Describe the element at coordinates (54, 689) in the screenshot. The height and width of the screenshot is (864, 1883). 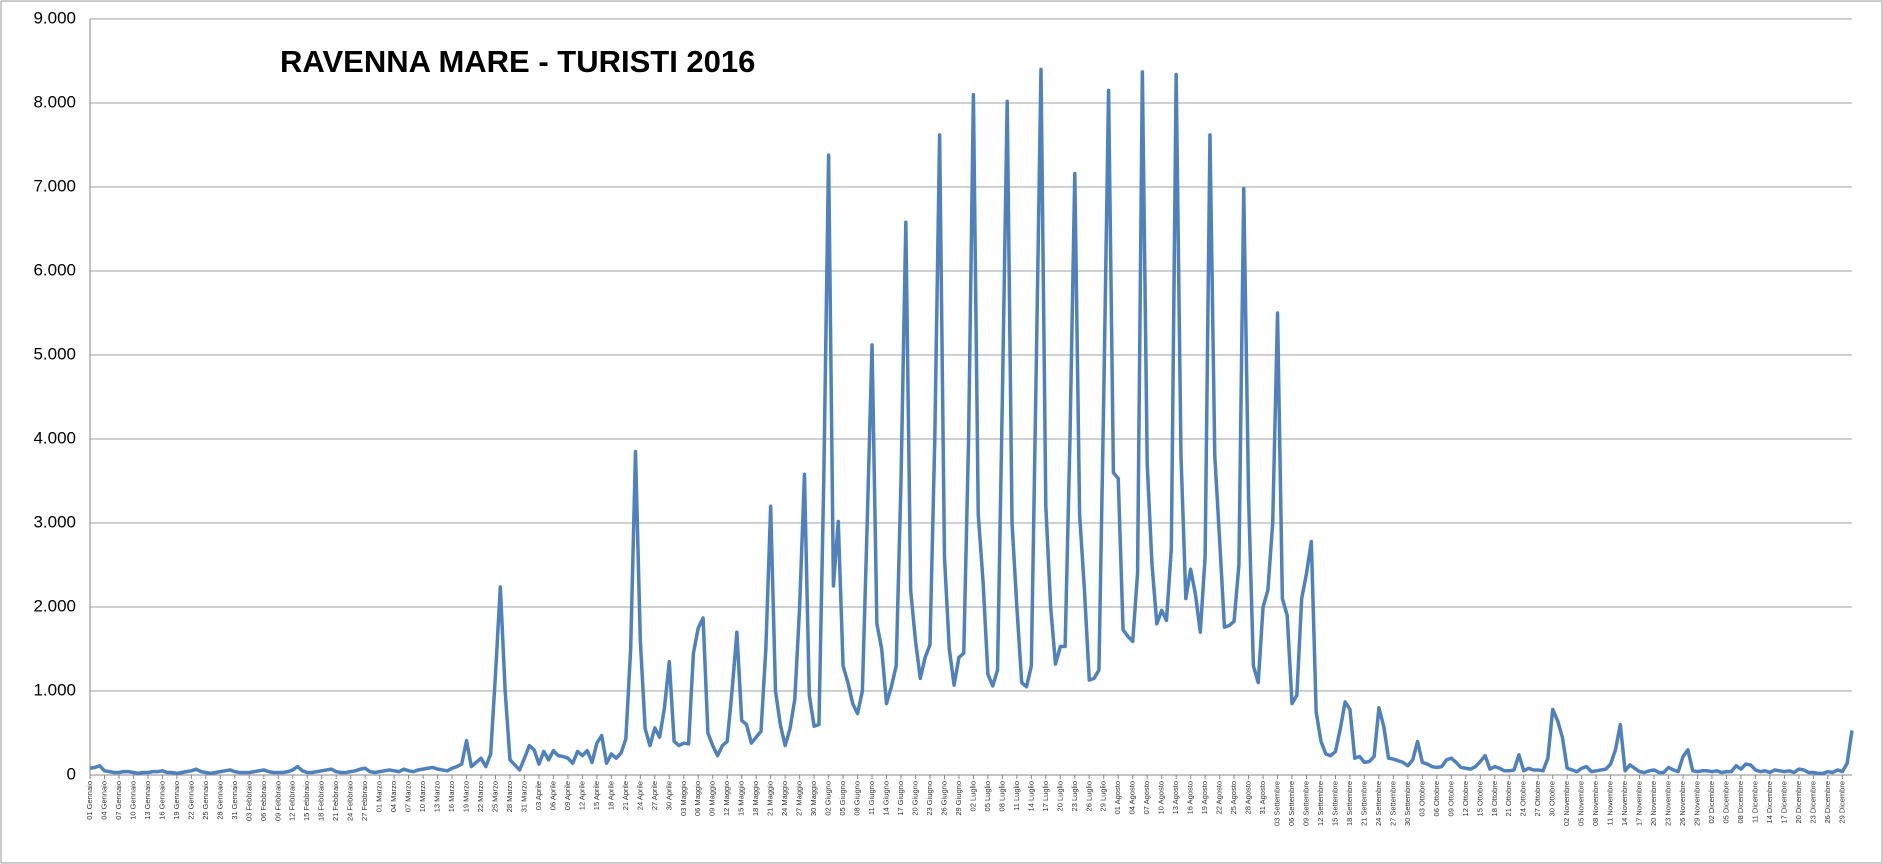
I see `y-tick-label: 1.000` at that location.